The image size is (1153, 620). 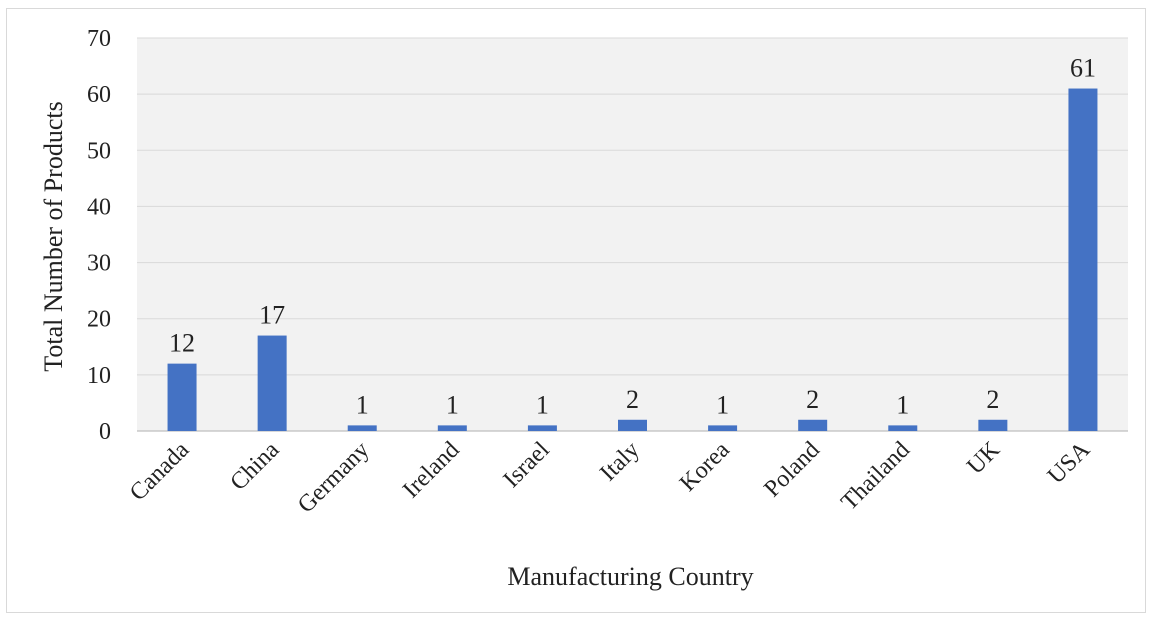 I want to click on x-tick-label: Italy, so click(x=619, y=461).